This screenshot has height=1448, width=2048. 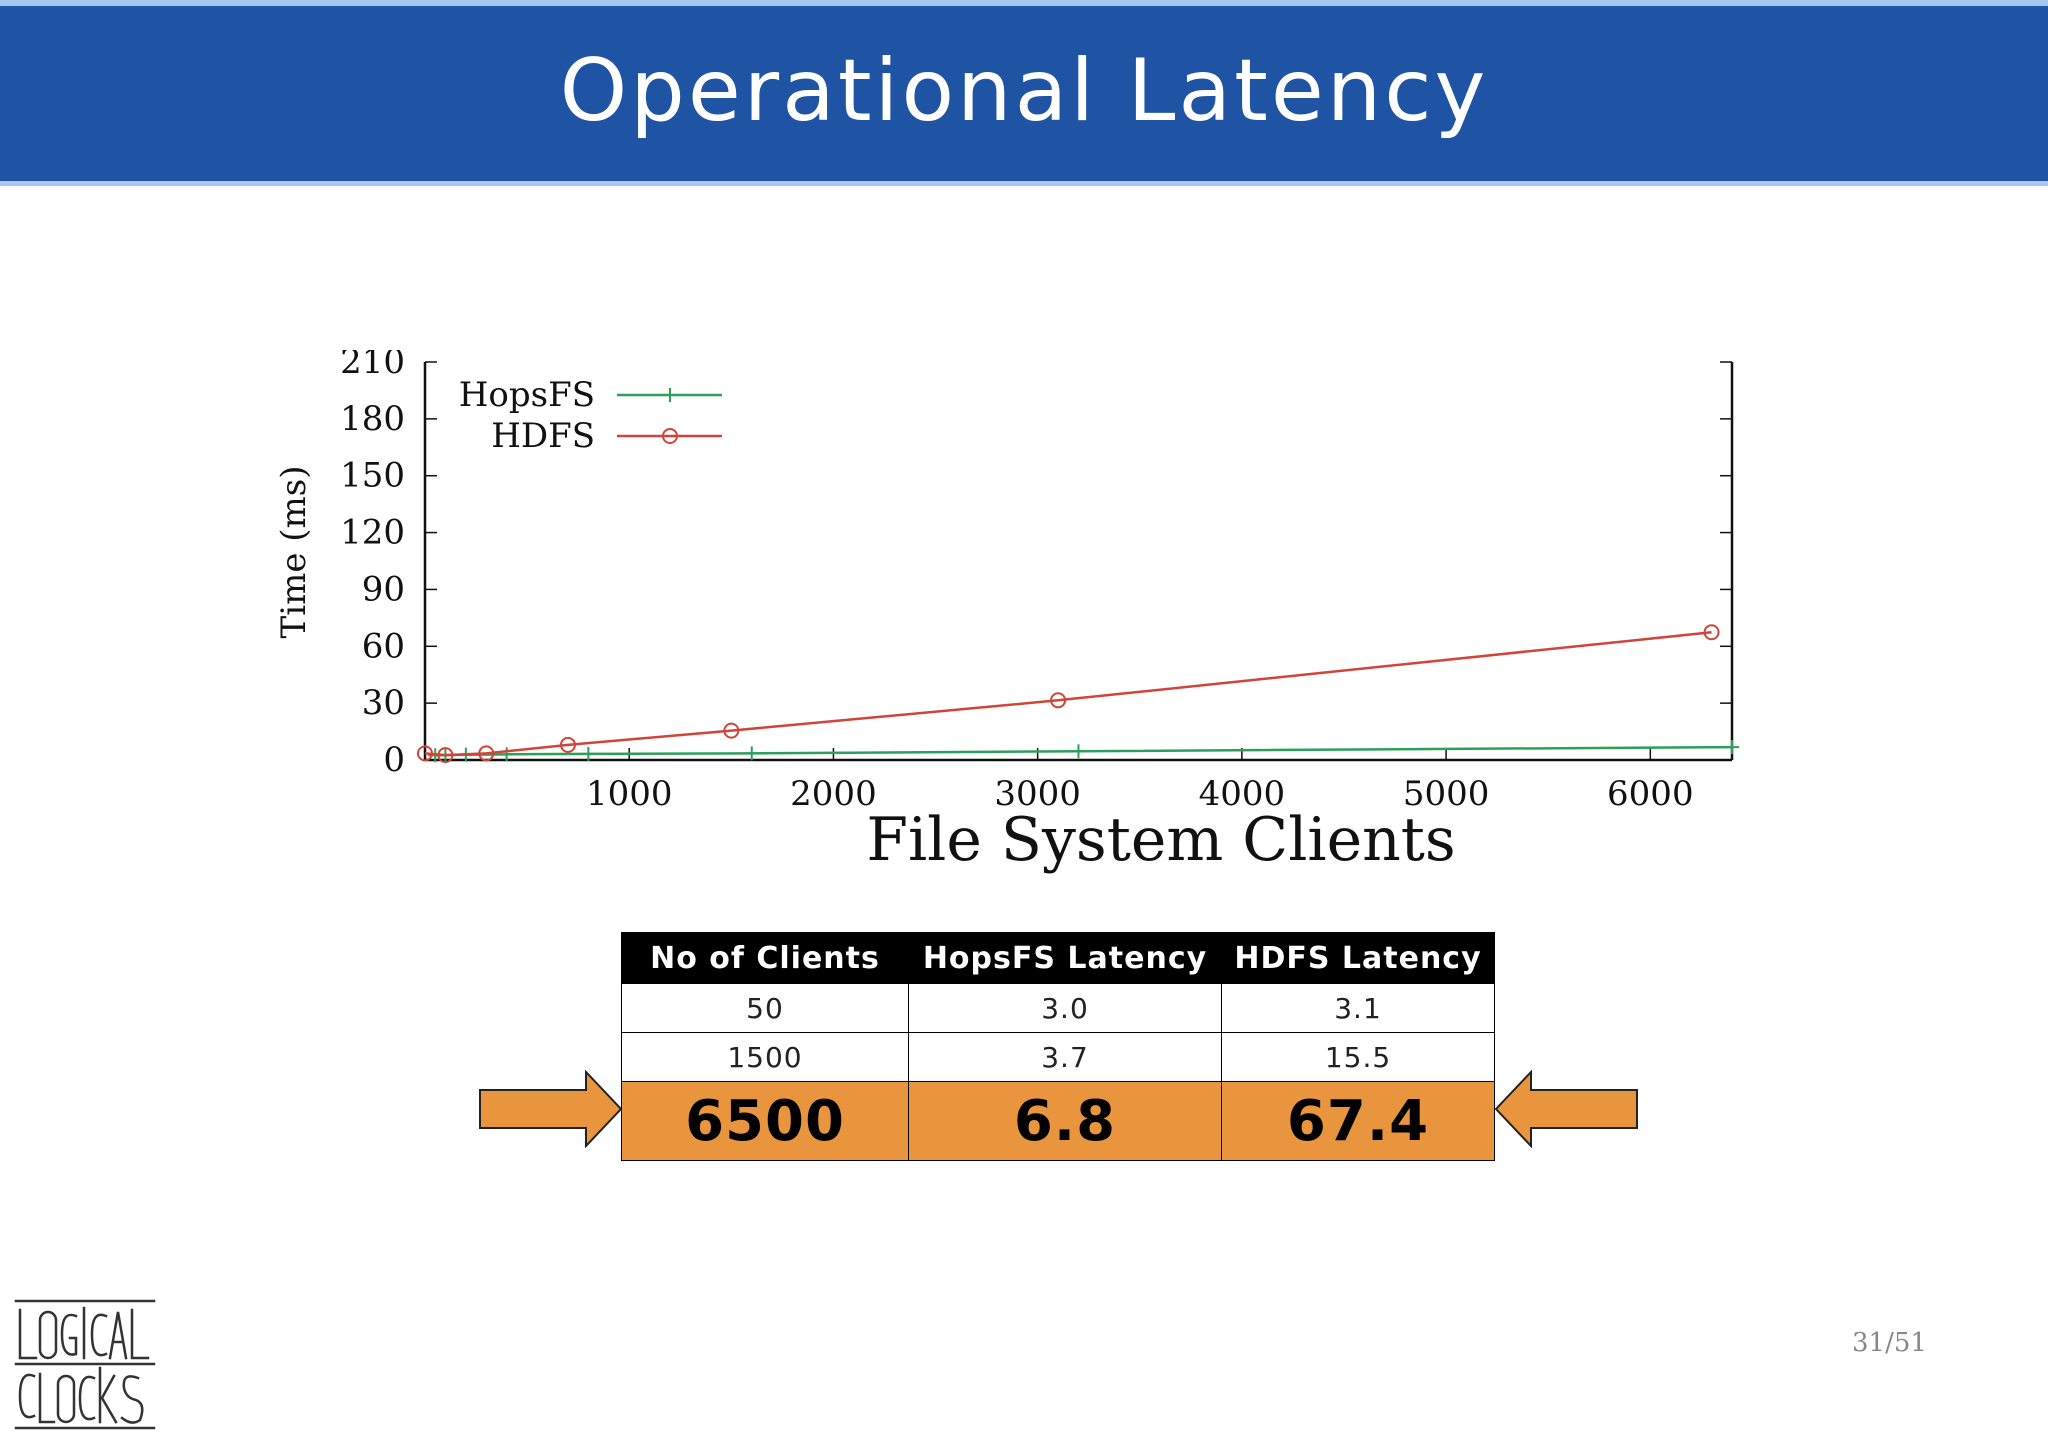 What do you see at coordinates (383, 589) in the screenshot?
I see `y-tick-label: 90` at bounding box center [383, 589].